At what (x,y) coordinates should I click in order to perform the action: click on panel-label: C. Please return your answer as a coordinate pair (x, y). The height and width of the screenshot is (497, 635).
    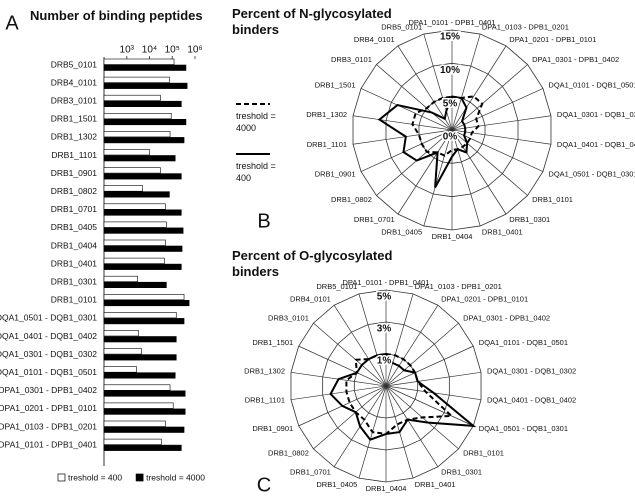
    Looking at the image, I should click on (264, 485).